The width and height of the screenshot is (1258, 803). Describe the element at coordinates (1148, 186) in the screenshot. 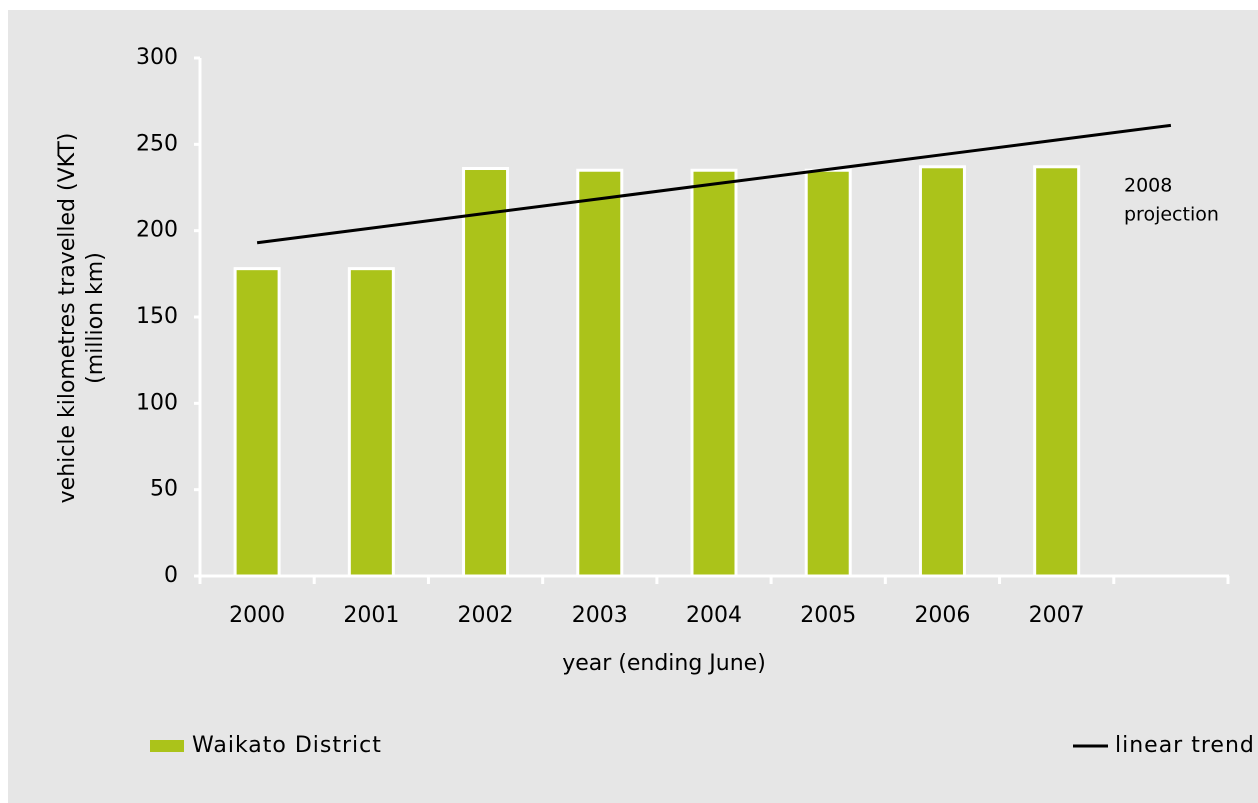

I see `annotation: 2008` at that location.